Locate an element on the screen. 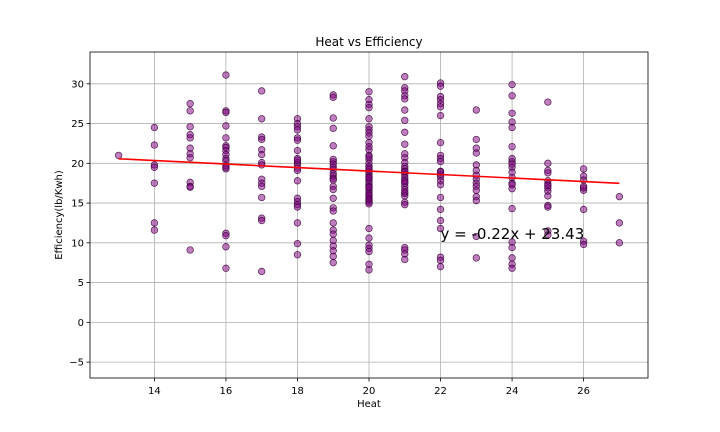 The width and height of the screenshot is (720, 432). y-axis-ticks: −5 0 5 10 15 20 25 30 is located at coordinates (79, 224).